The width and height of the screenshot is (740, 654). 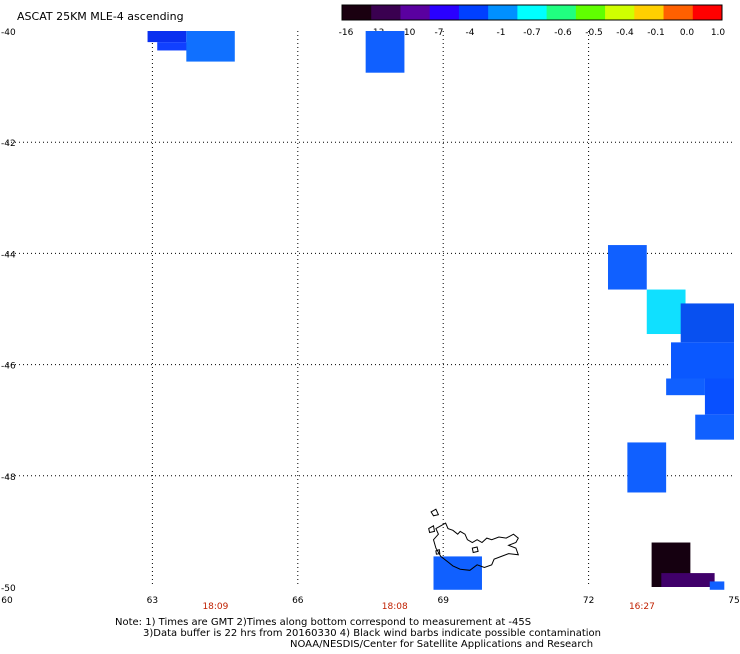 I want to click on colorbar-label: -16, so click(x=346, y=33).